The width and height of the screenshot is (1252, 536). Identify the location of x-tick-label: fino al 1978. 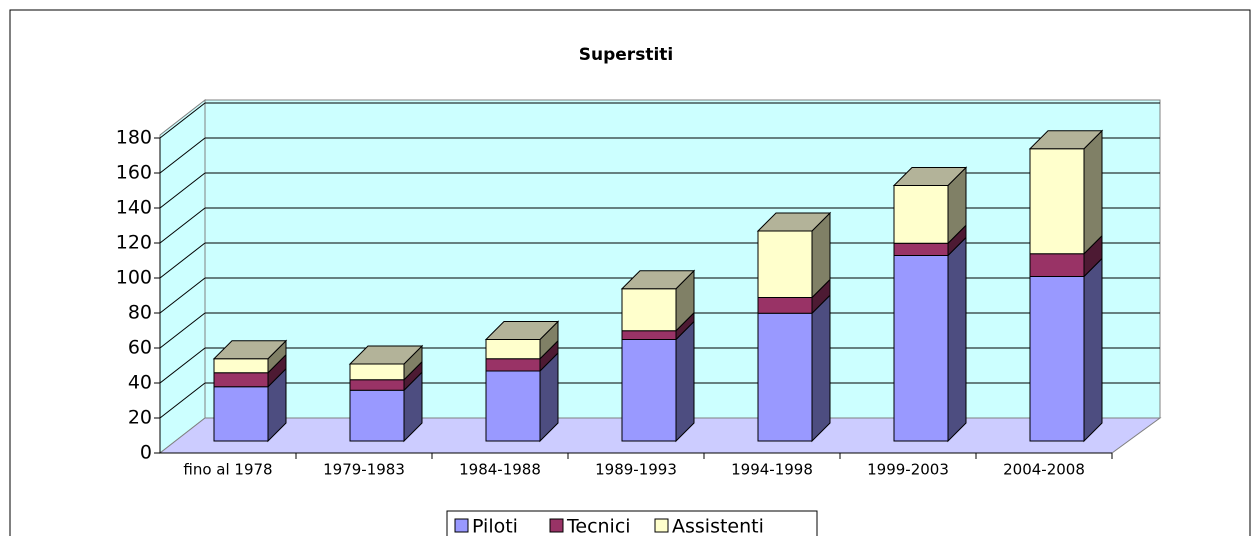
(227, 470).